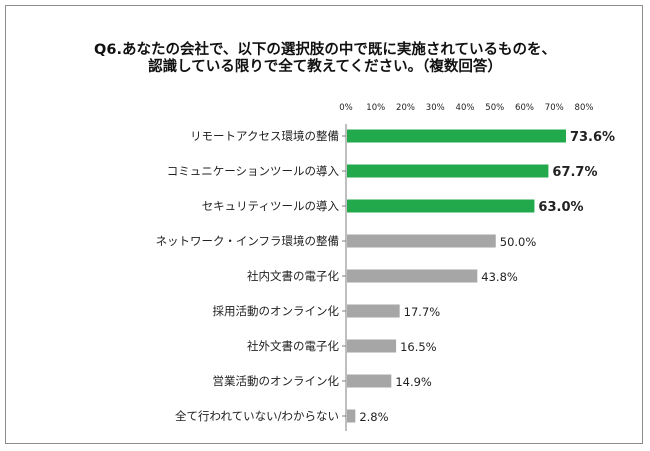  I want to click on x-tick-label: 50%, so click(494, 108).